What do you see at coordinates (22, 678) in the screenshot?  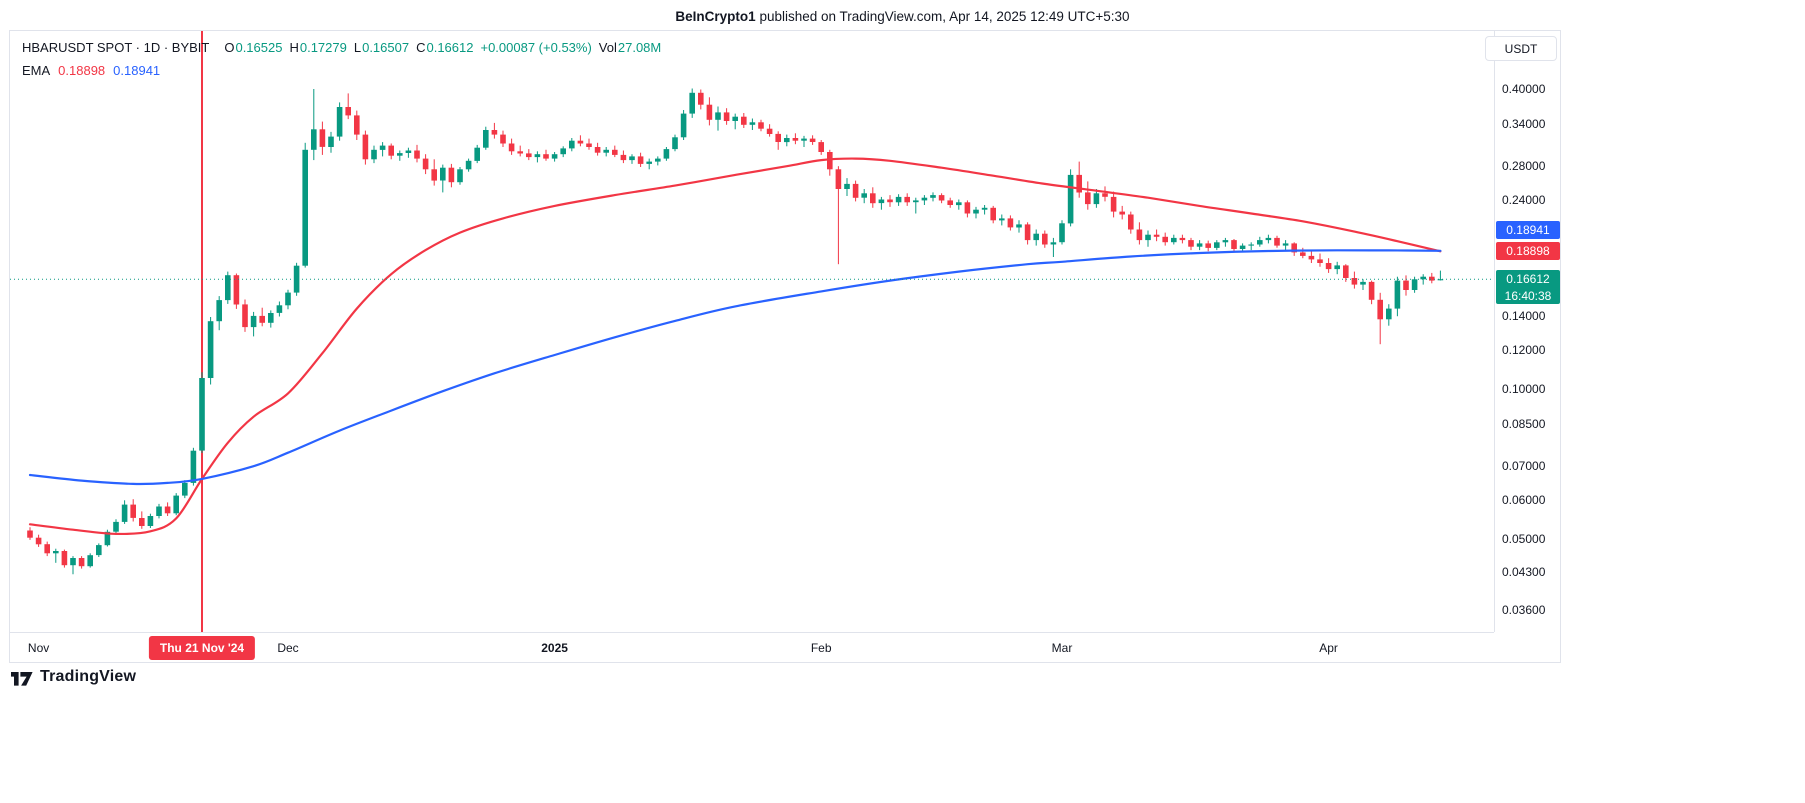 I see `tradingview-logo-icon` at bounding box center [22, 678].